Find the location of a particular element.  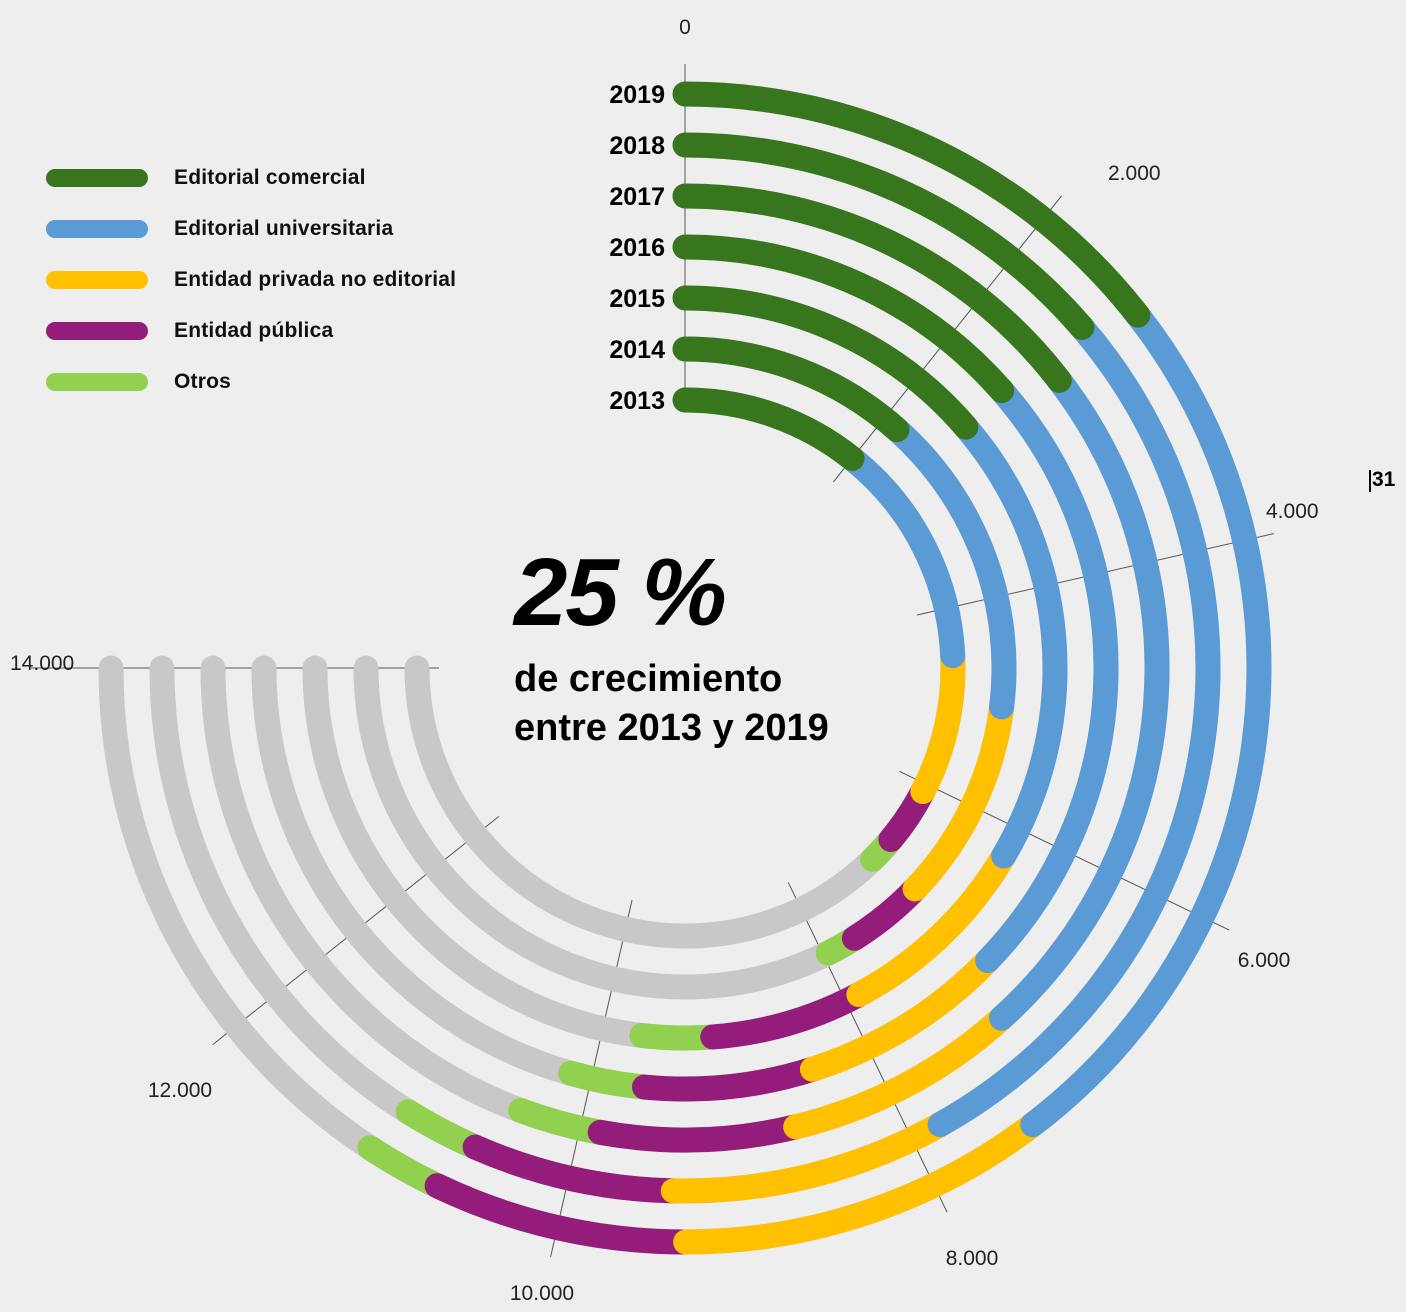

legend-item-entidad-publica: Entidad pública is located at coordinates (251, 330).